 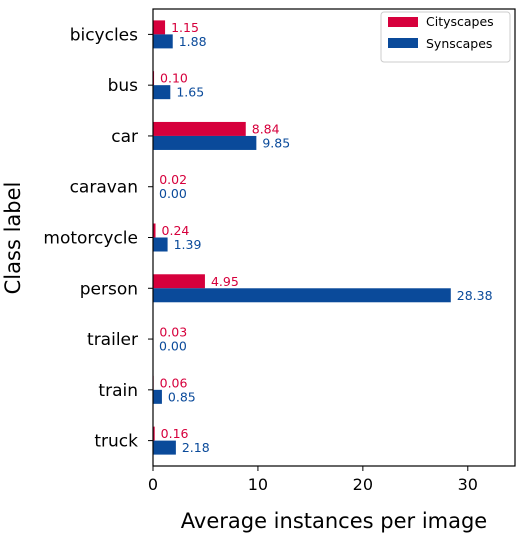 What do you see at coordinates (112, 340) in the screenshot?
I see `y-tick-label-trailer: trailer` at bounding box center [112, 340].